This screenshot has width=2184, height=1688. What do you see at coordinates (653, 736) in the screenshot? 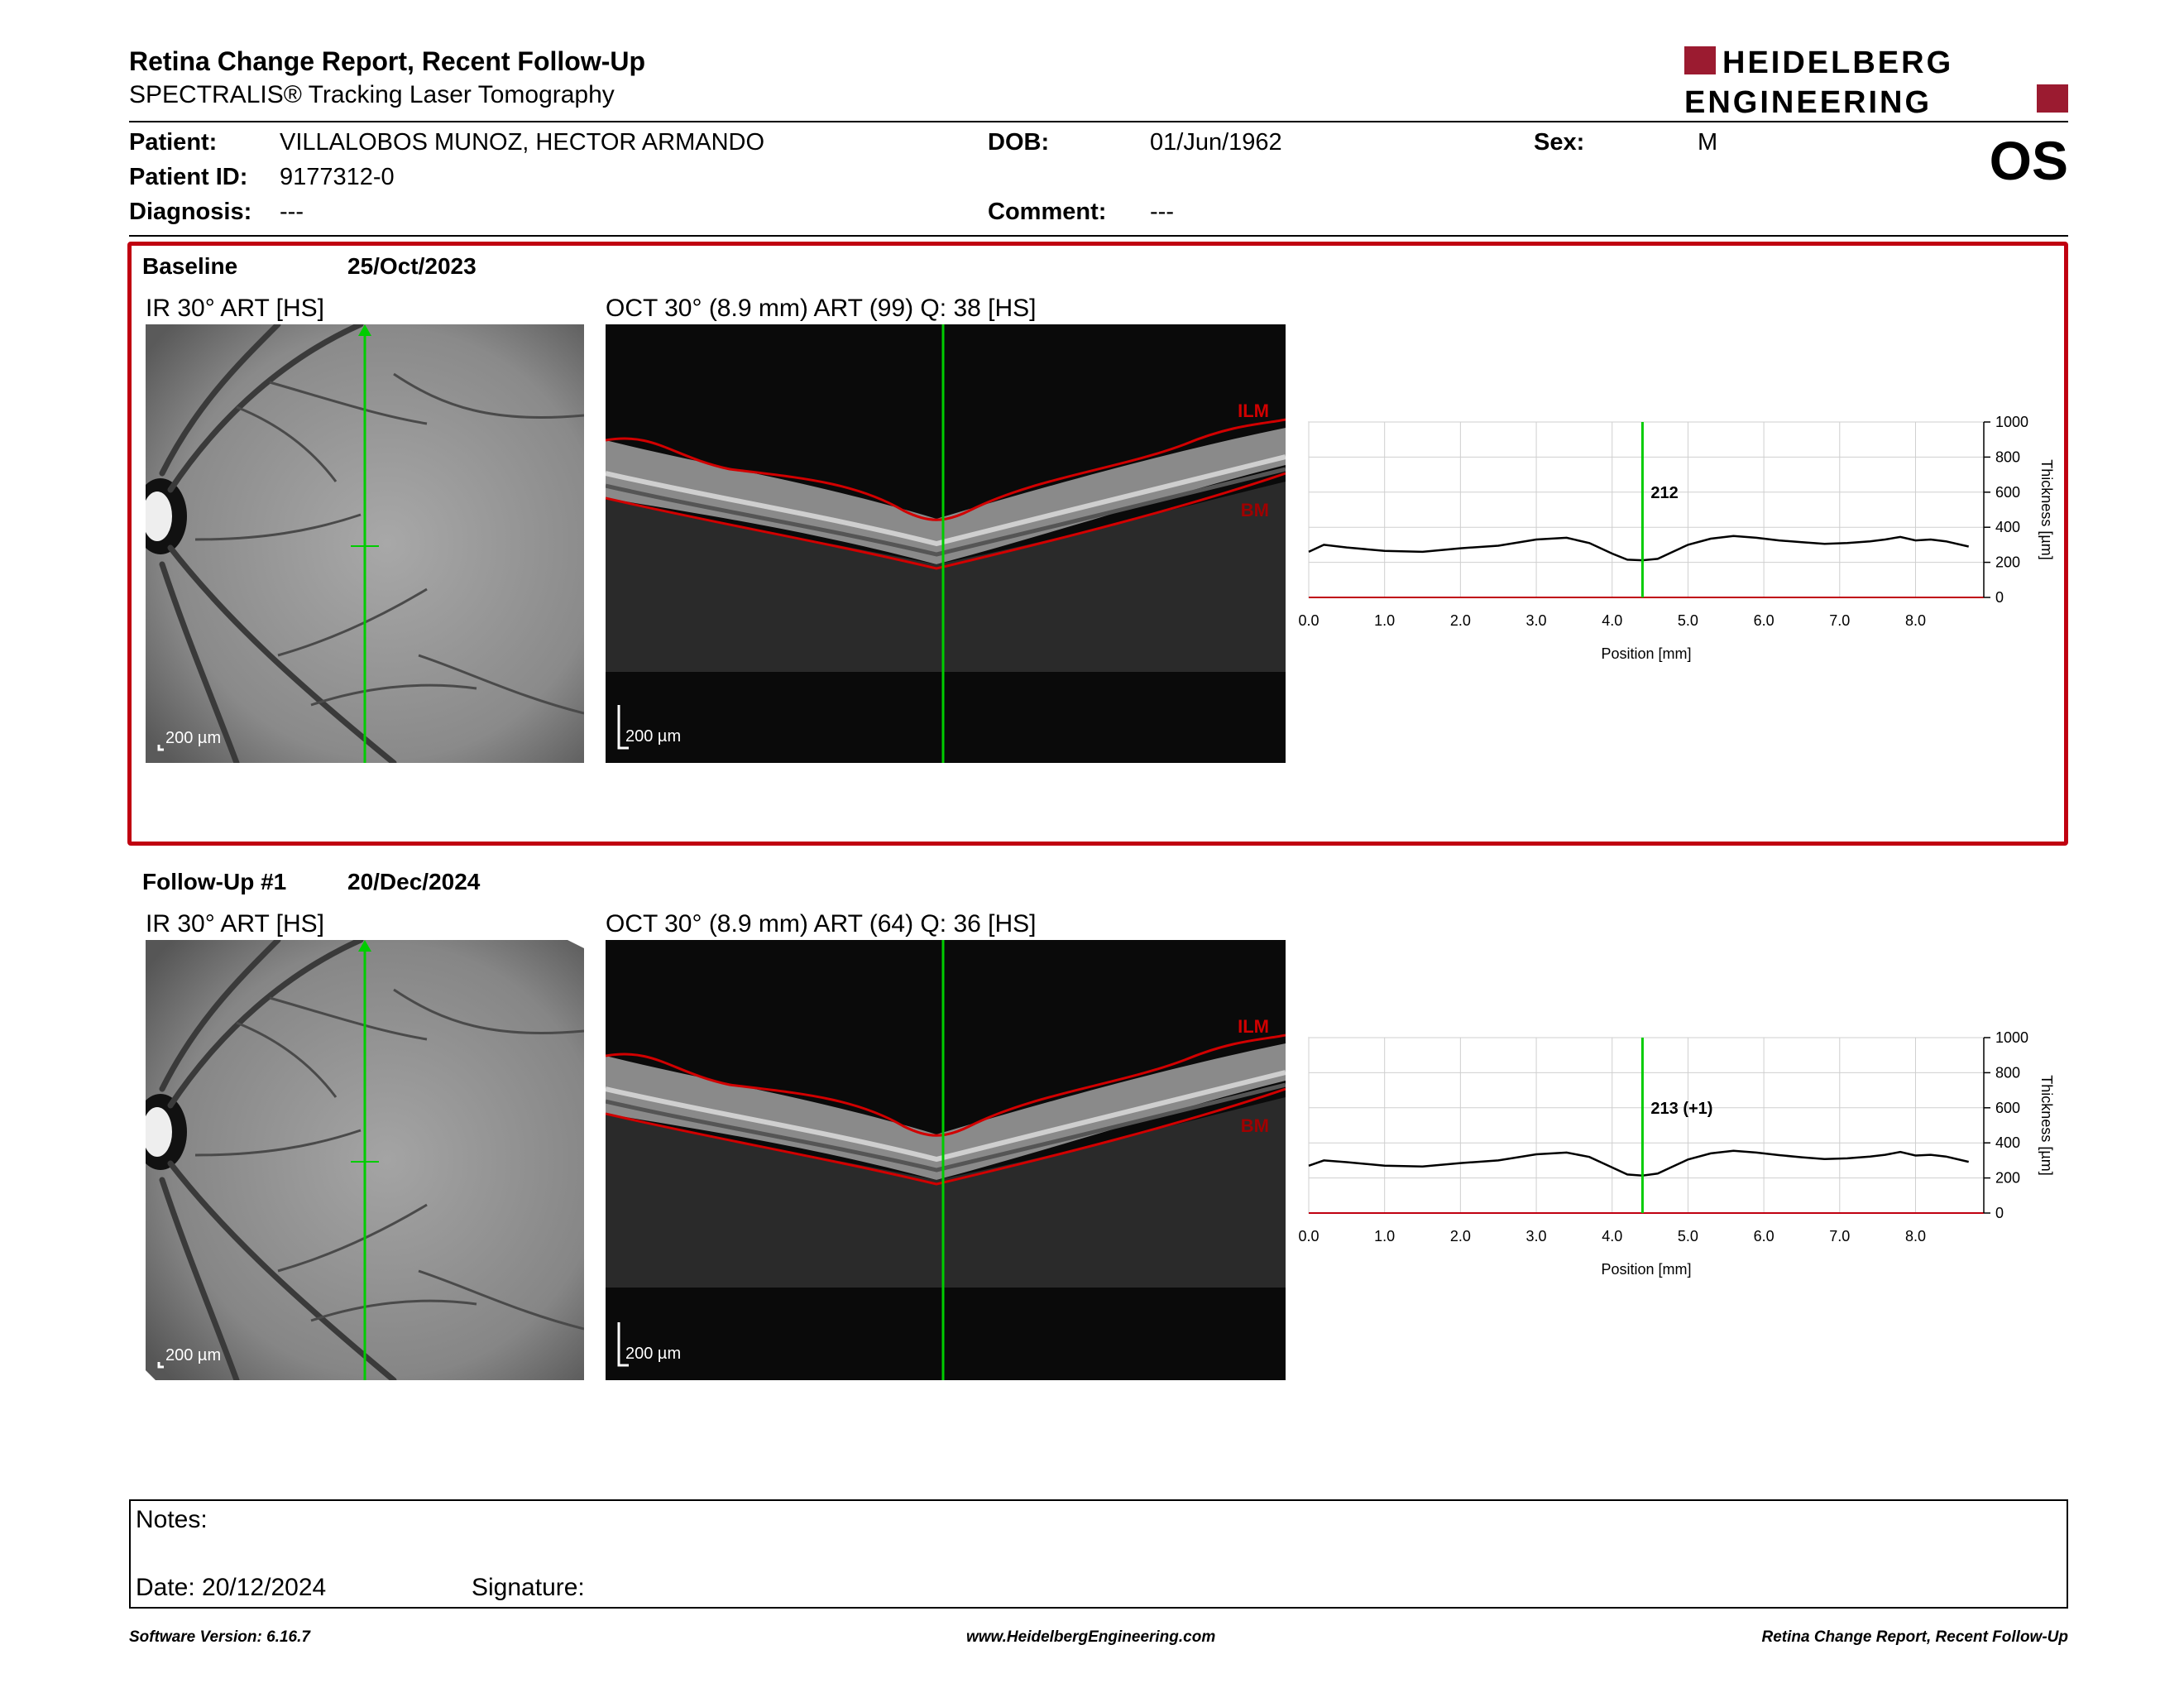
I see `baseline-oct-scale: 200 µm` at bounding box center [653, 736].